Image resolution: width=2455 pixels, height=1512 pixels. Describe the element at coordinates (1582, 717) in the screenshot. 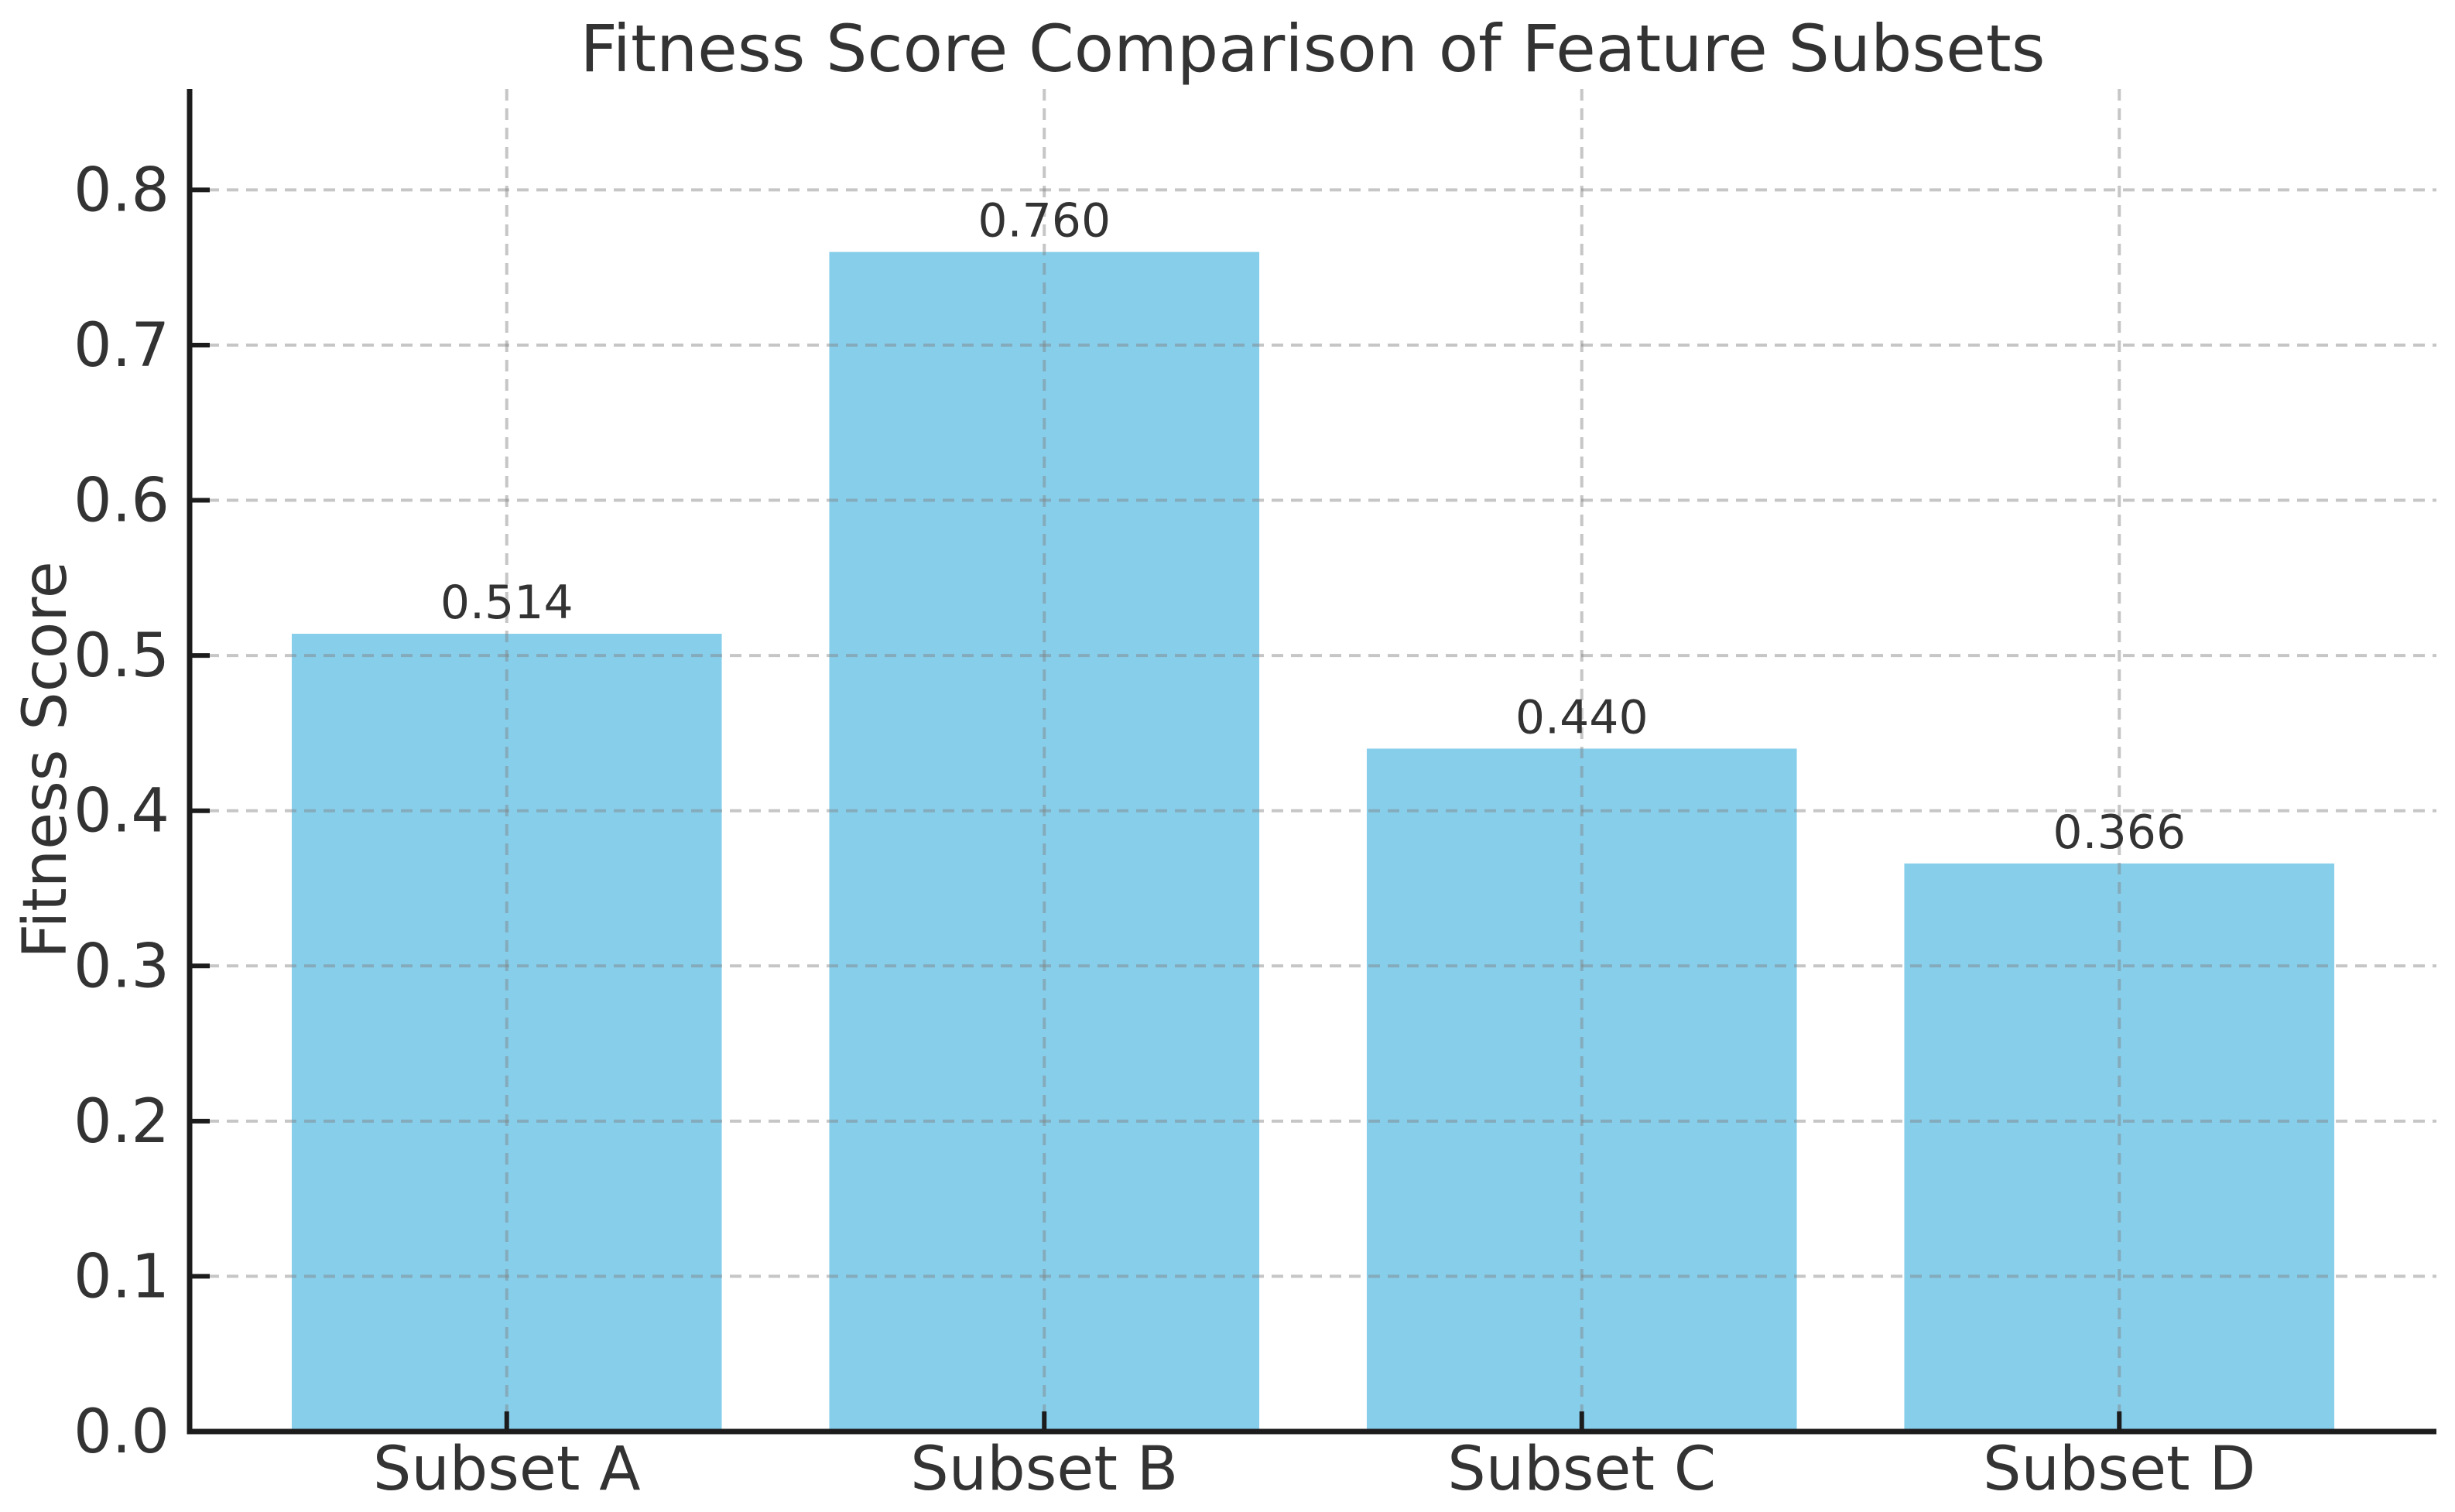

I see `bar-value-label-3: 0.440` at that location.